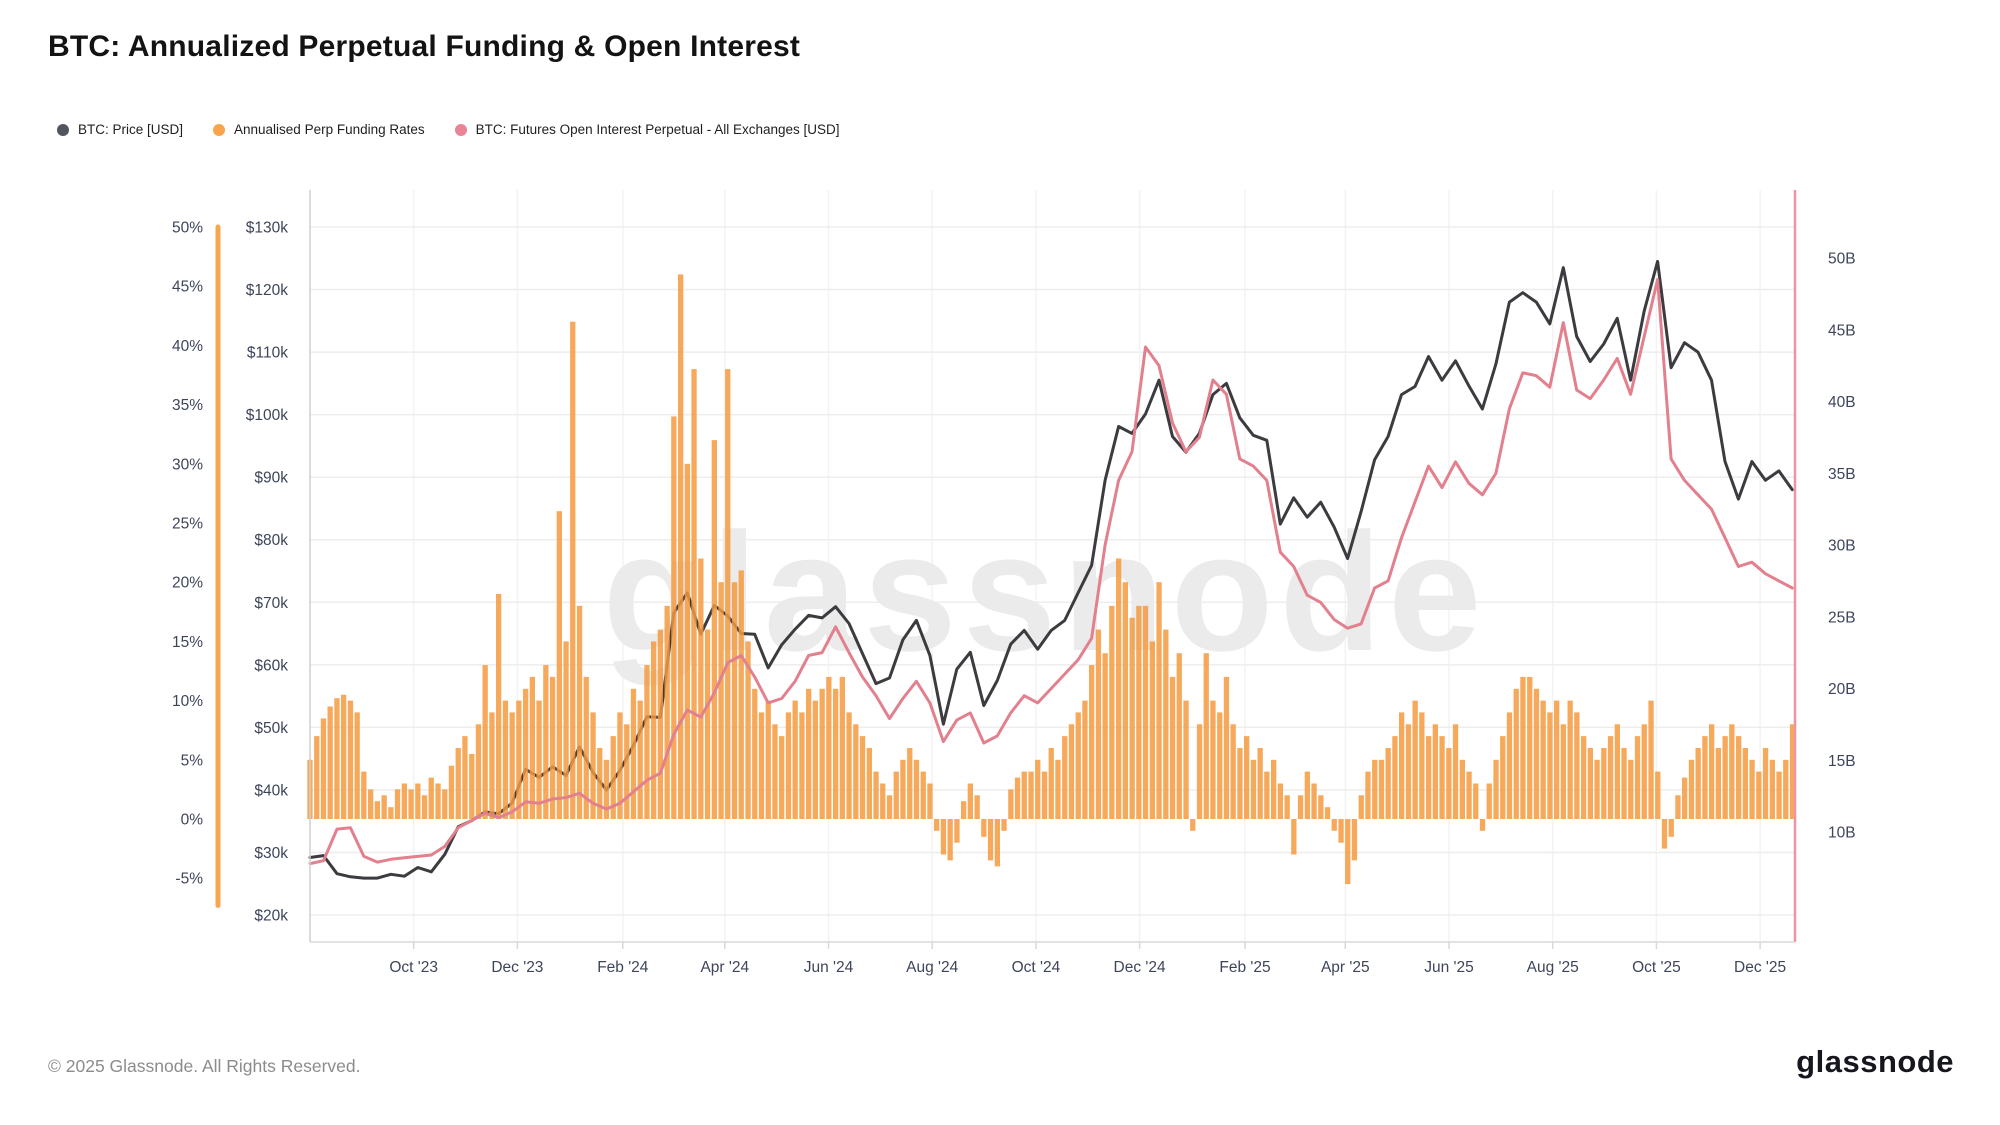 This screenshot has width=2000, height=1125. Describe the element at coordinates (1842, 617) in the screenshot. I see `svg-text: 25B` at that location.